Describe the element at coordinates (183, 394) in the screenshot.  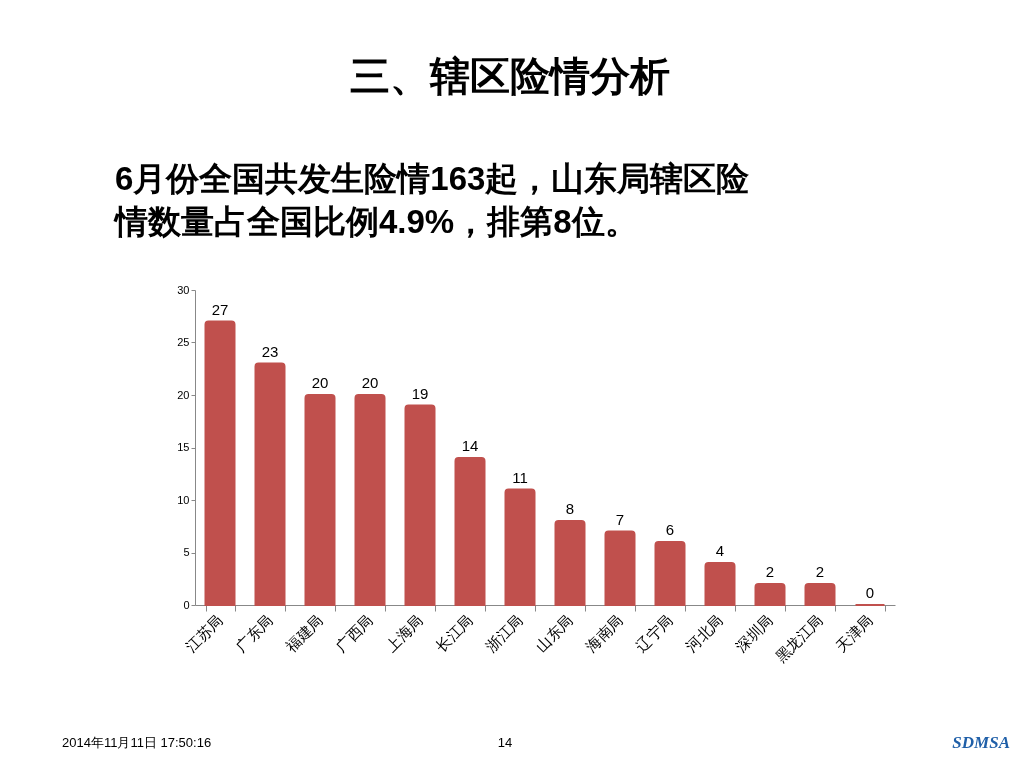
I see `y-tick-label: 20` at that location.